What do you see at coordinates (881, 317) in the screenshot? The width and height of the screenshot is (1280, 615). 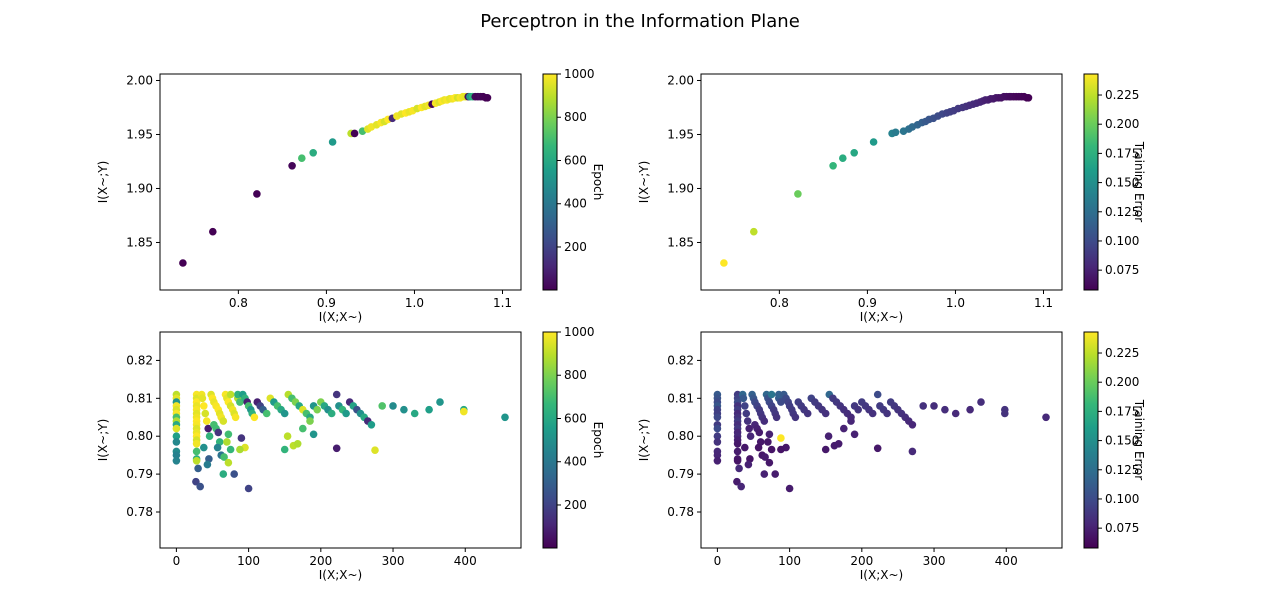 I see `x-axis-label: I(X;X~)` at bounding box center [881, 317].